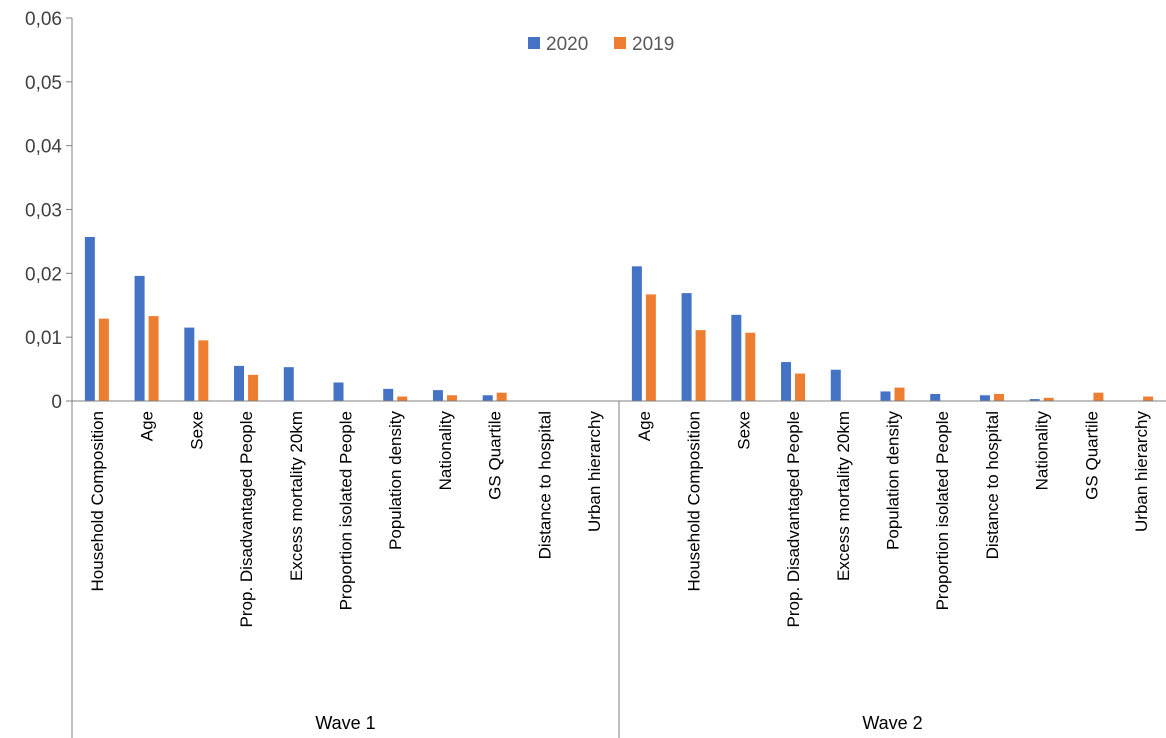  I want to click on y-tick-label: 0,03, so click(43, 211).